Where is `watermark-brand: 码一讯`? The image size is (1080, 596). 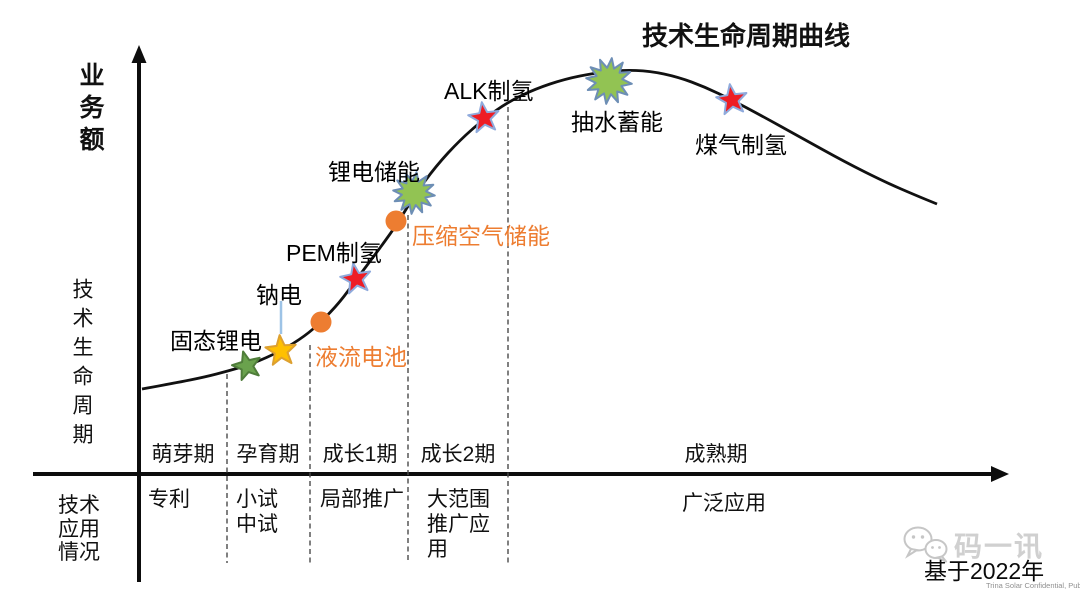 watermark-brand: 码一讯 is located at coordinates (999, 546).